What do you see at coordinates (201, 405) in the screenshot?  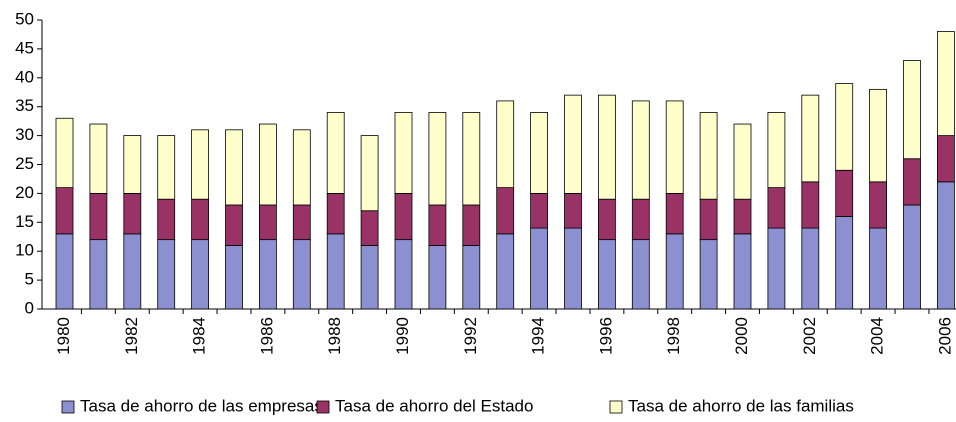 I see `legend-label: Tasa de ahorro de las empresas` at bounding box center [201, 405].